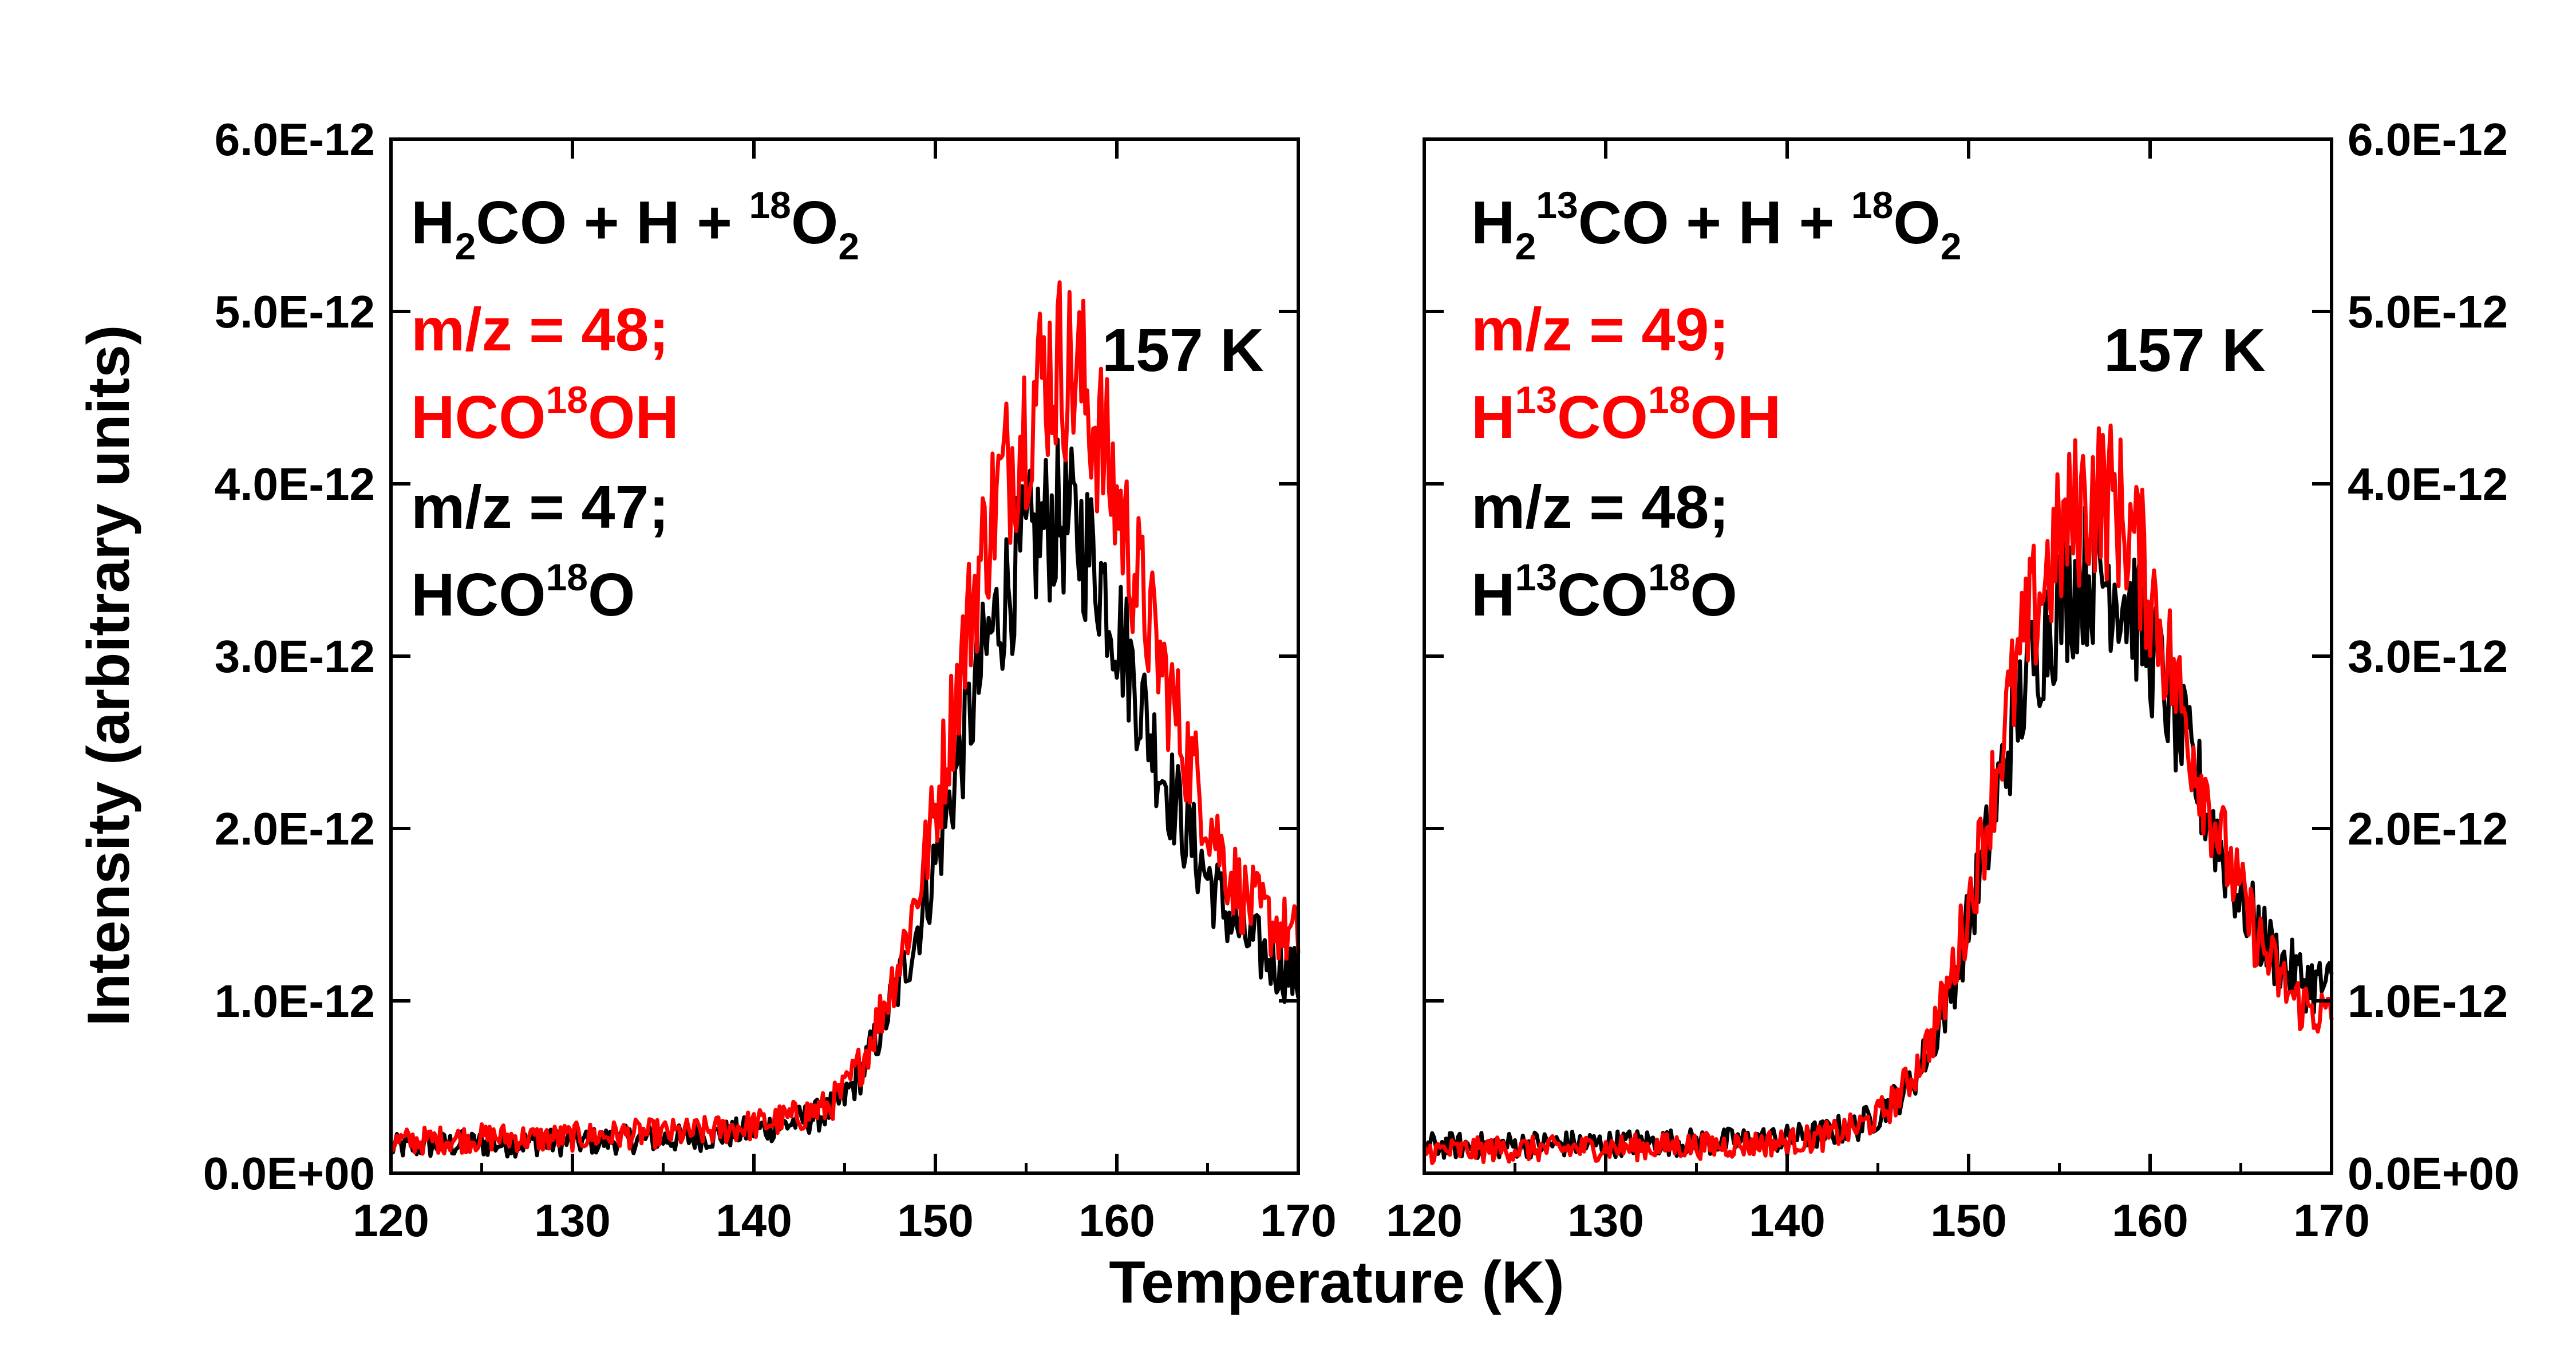 This screenshot has height=1369, width=2576. Describe the element at coordinates (1116, 1220) in the screenshot. I see `left-x-tick-label: 160` at that location.